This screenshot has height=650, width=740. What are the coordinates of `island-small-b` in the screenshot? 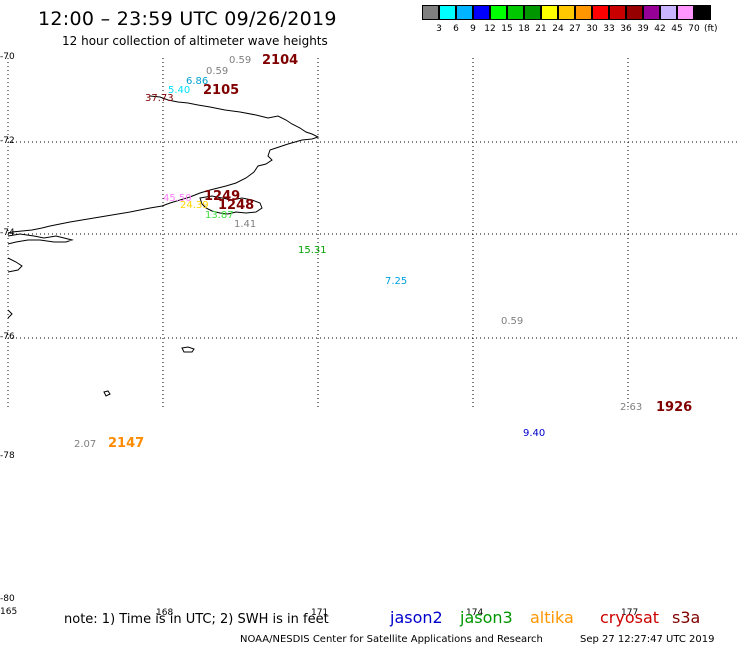 It's located at (107, 393).